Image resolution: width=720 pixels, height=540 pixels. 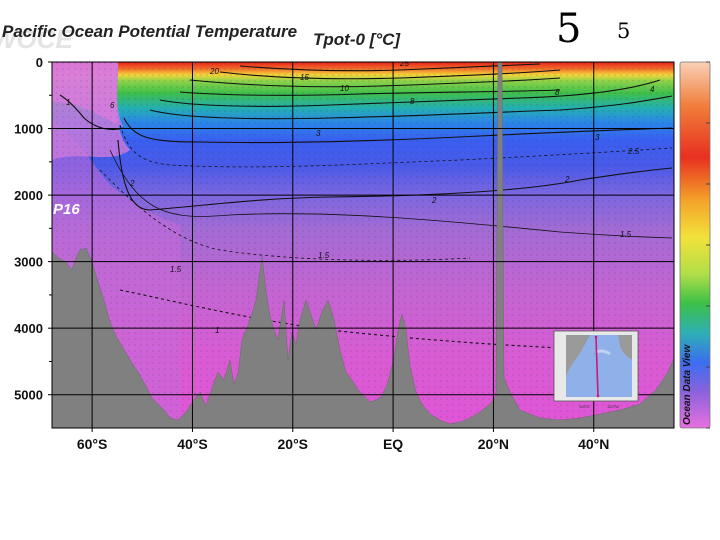 What do you see at coordinates (28, 328) in the screenshot?
I see `y-tick-label: 4000` at bounding box center [28, 328].